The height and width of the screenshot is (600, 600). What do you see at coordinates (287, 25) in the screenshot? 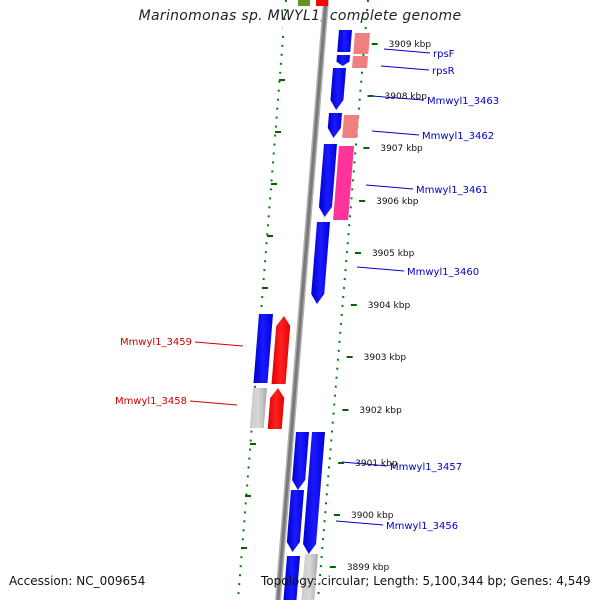
I see `gray-top-feature` at bounding box center [287, 25].